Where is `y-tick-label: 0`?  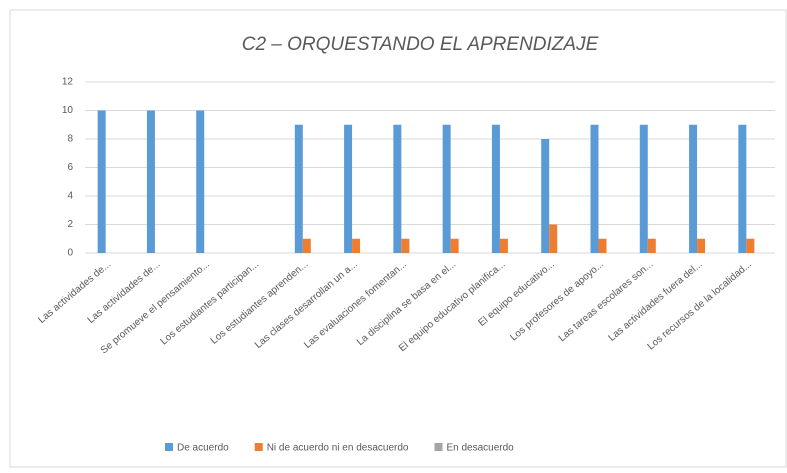
y-tick-label: 0 is located at coordinates (70, 253).